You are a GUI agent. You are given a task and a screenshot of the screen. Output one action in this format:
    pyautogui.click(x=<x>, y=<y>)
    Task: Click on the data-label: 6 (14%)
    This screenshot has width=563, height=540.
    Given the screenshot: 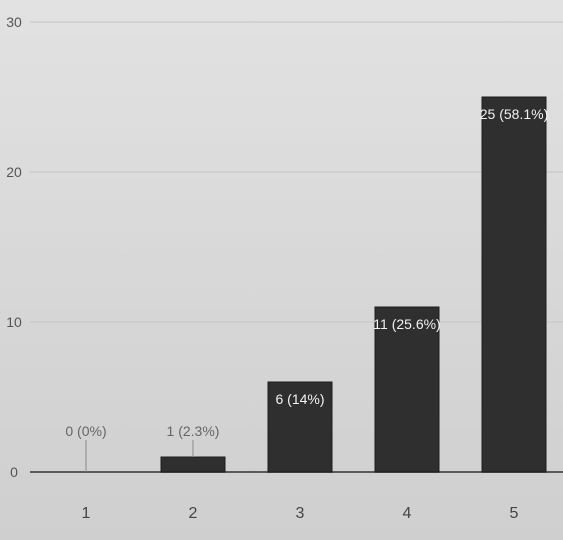 What is the action you would take?
    pyautogui.click(x=299, y=399)
    